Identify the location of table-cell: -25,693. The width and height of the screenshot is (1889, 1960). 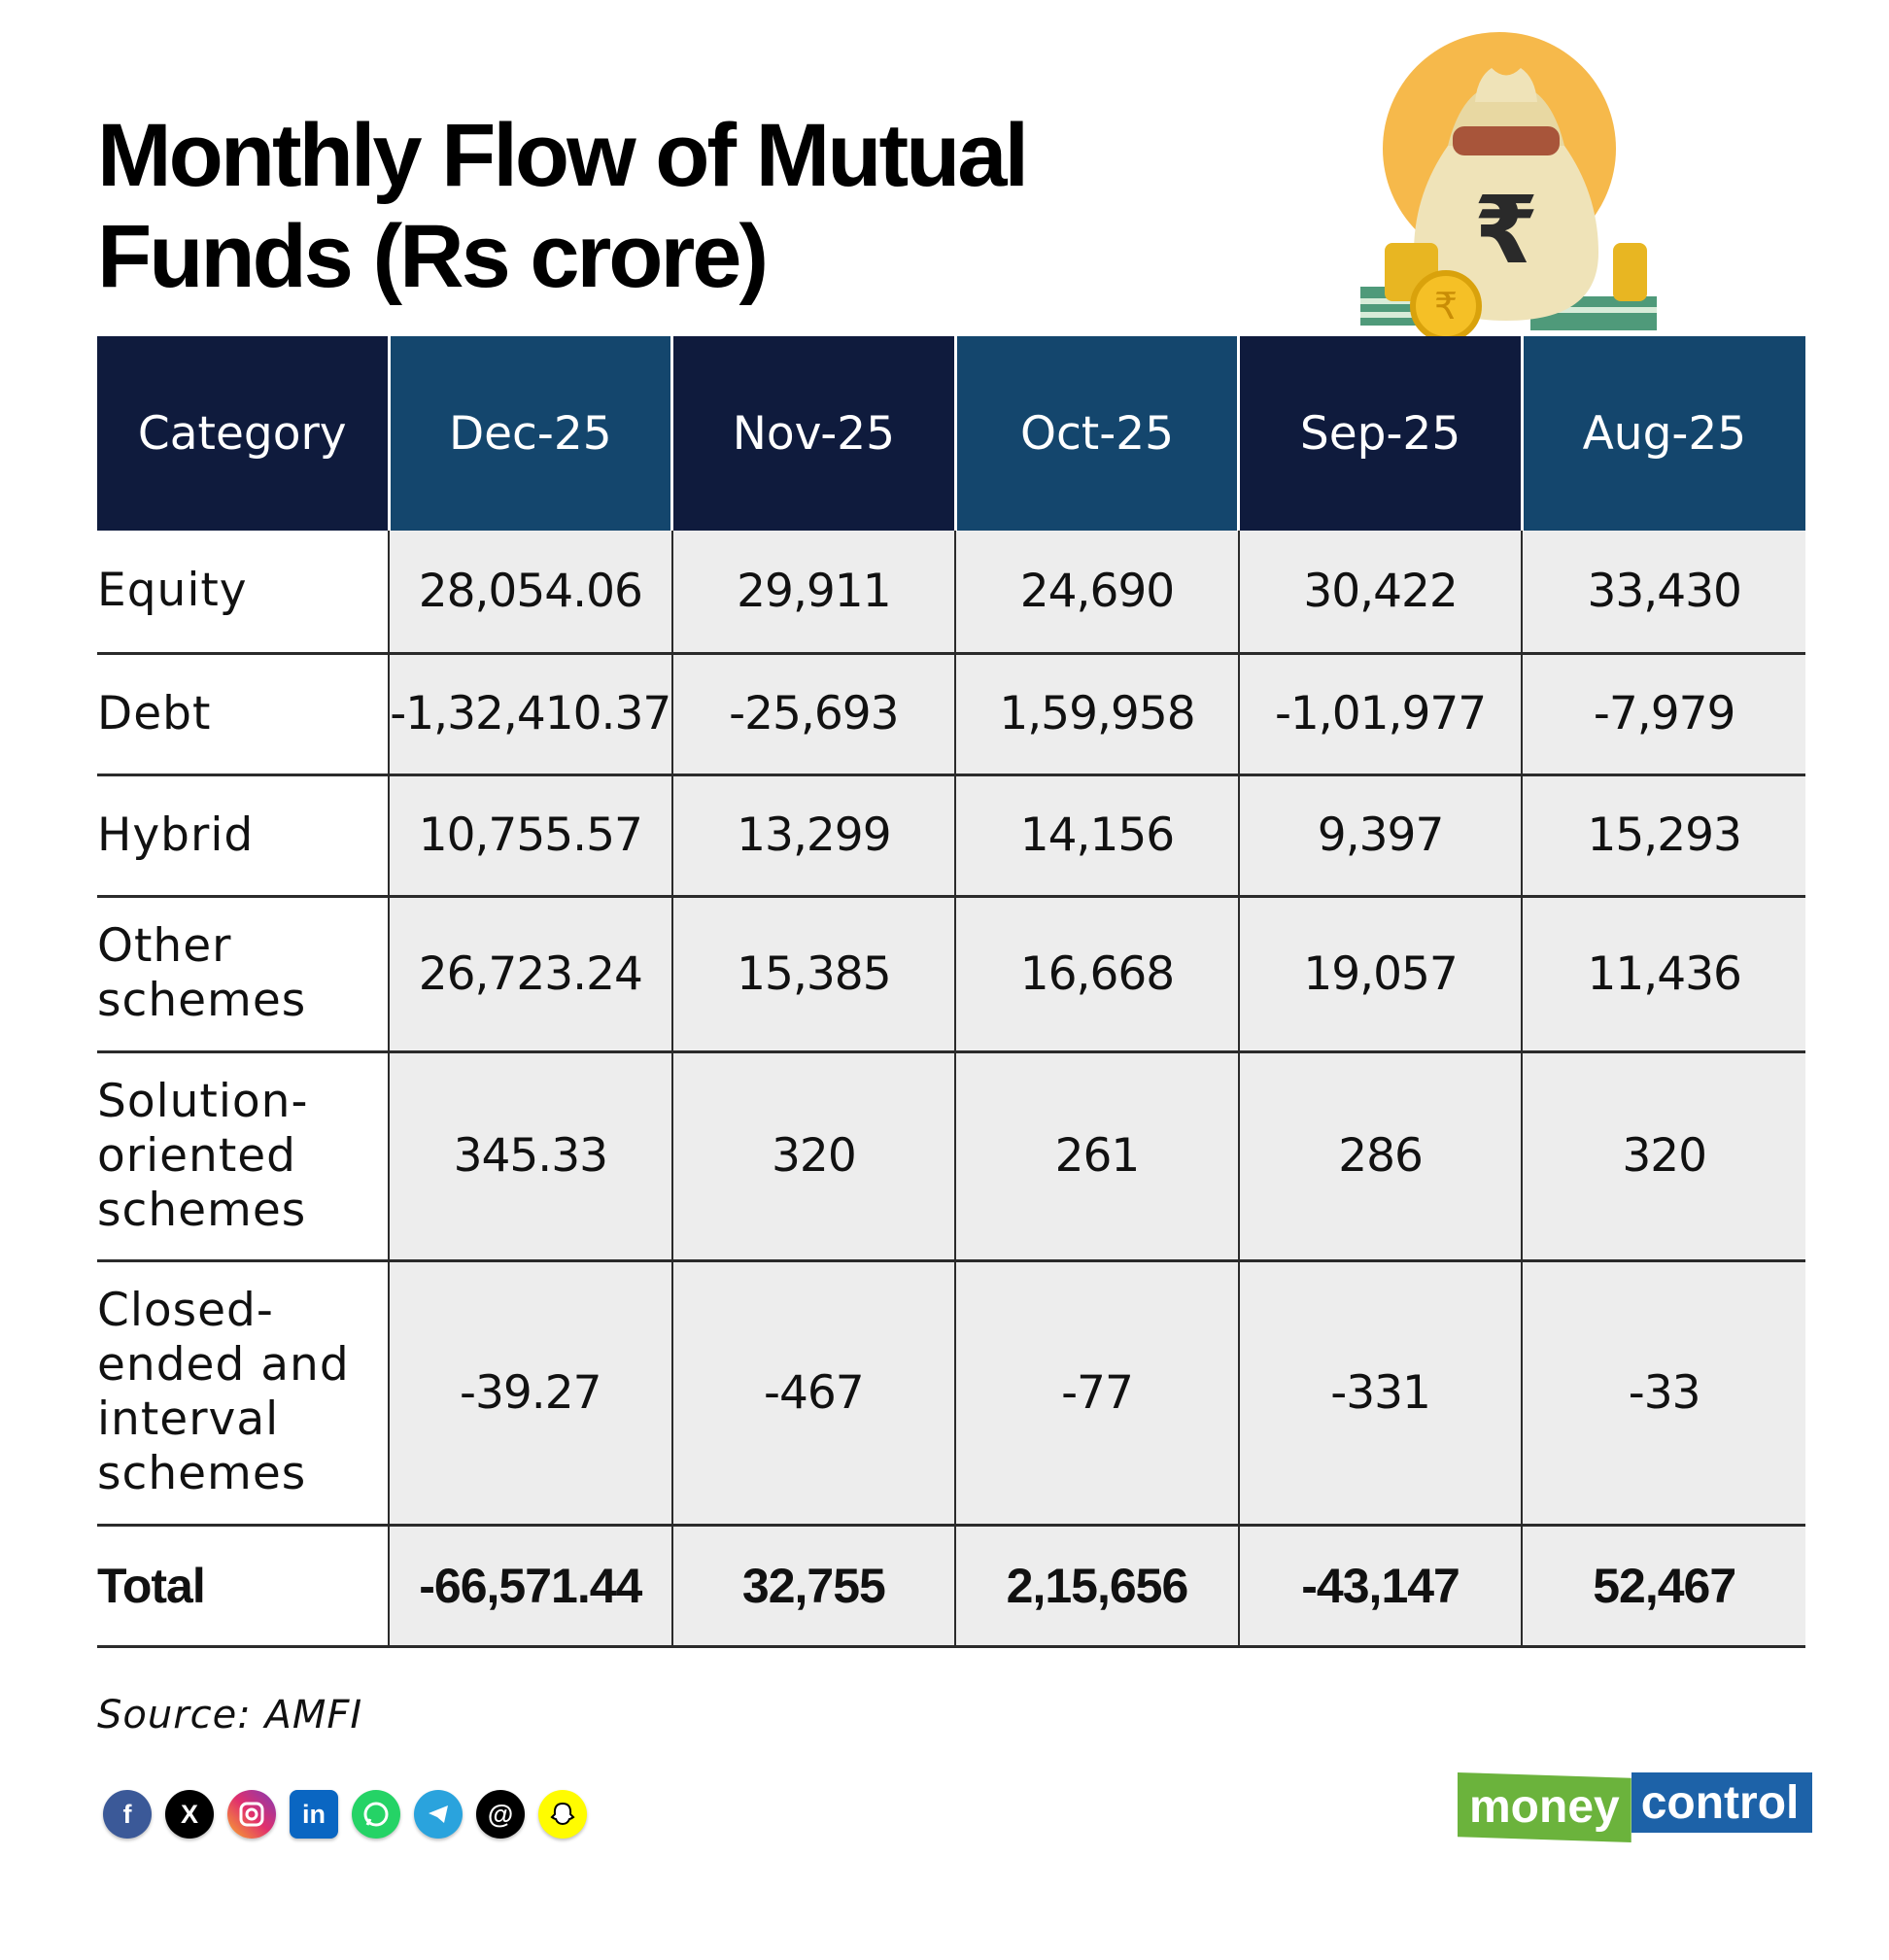
(814, 714).